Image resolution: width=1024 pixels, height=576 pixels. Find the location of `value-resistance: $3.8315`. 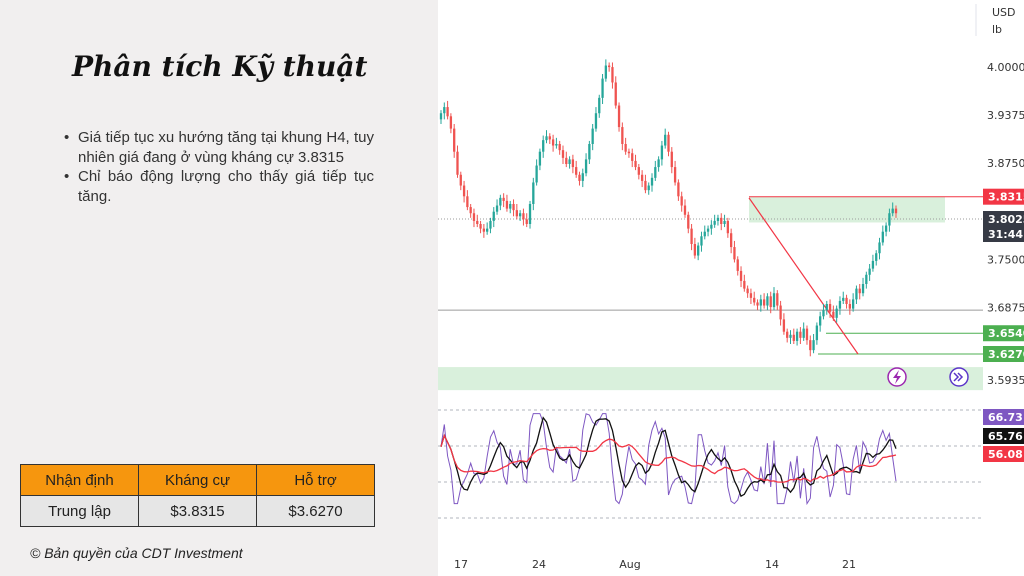

value-resistance: $3.8315 is located at coordinates (197, 511).